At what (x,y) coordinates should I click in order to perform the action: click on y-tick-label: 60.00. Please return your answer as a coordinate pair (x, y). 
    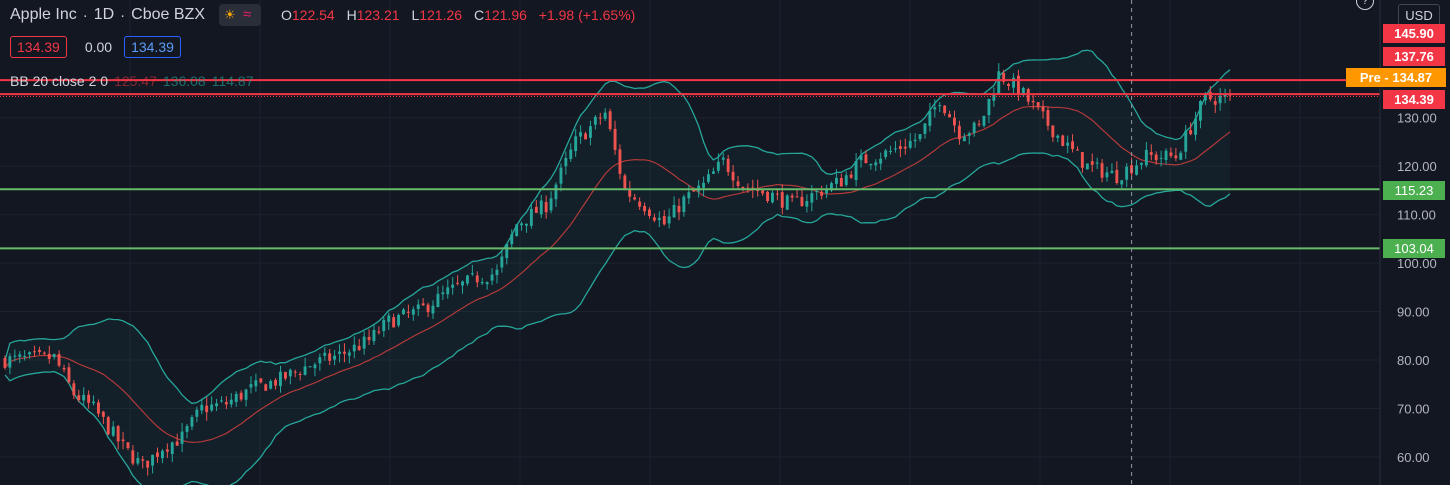
    Looking at the image, I should click on (1413, 457).